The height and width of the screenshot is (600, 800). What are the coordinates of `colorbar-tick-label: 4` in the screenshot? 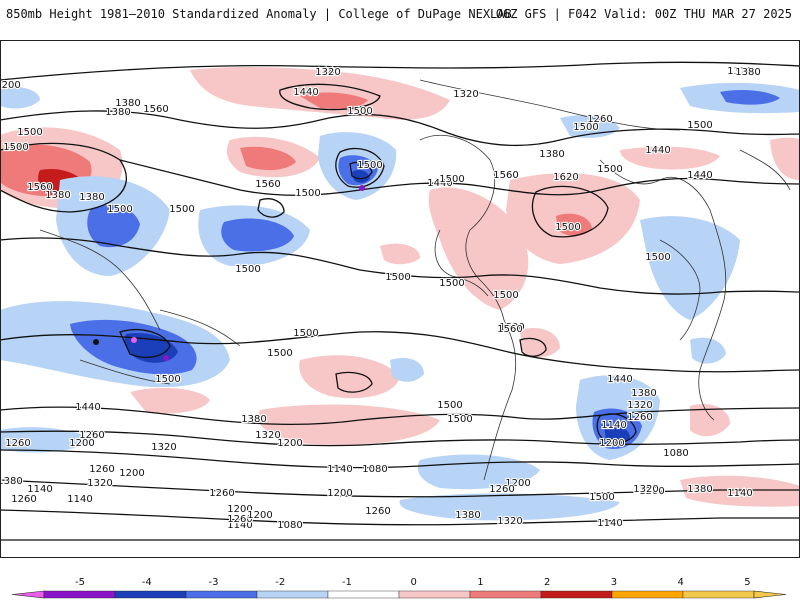 It's located at (680, 582).